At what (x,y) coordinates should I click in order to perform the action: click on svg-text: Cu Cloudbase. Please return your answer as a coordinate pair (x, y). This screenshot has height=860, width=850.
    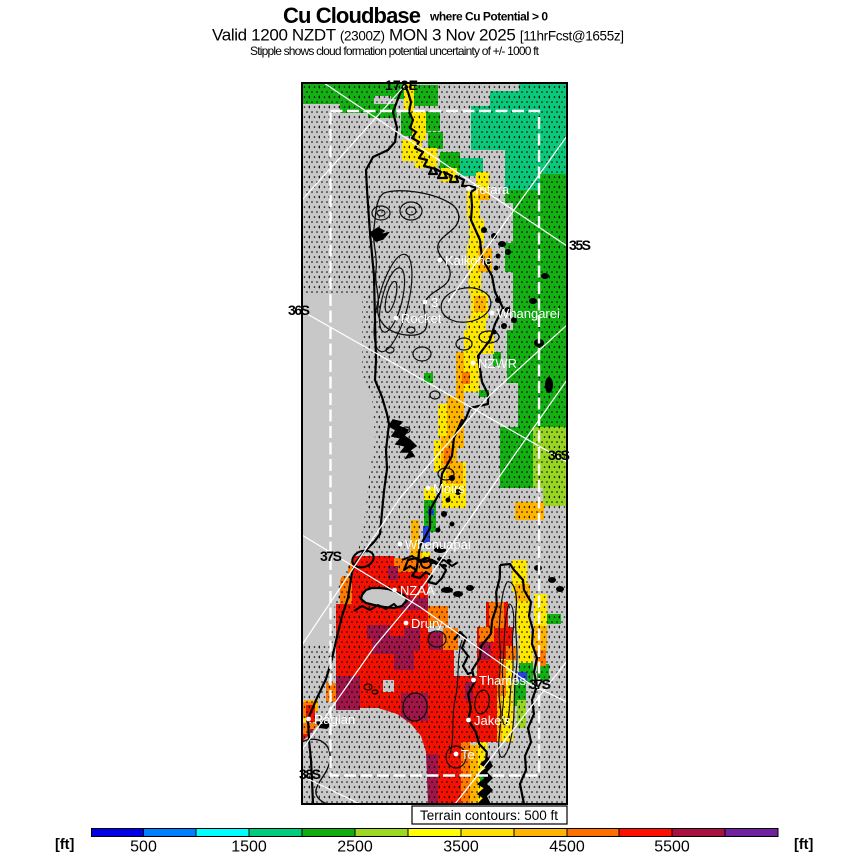
    Looking at the image, I should click on (352, 15).